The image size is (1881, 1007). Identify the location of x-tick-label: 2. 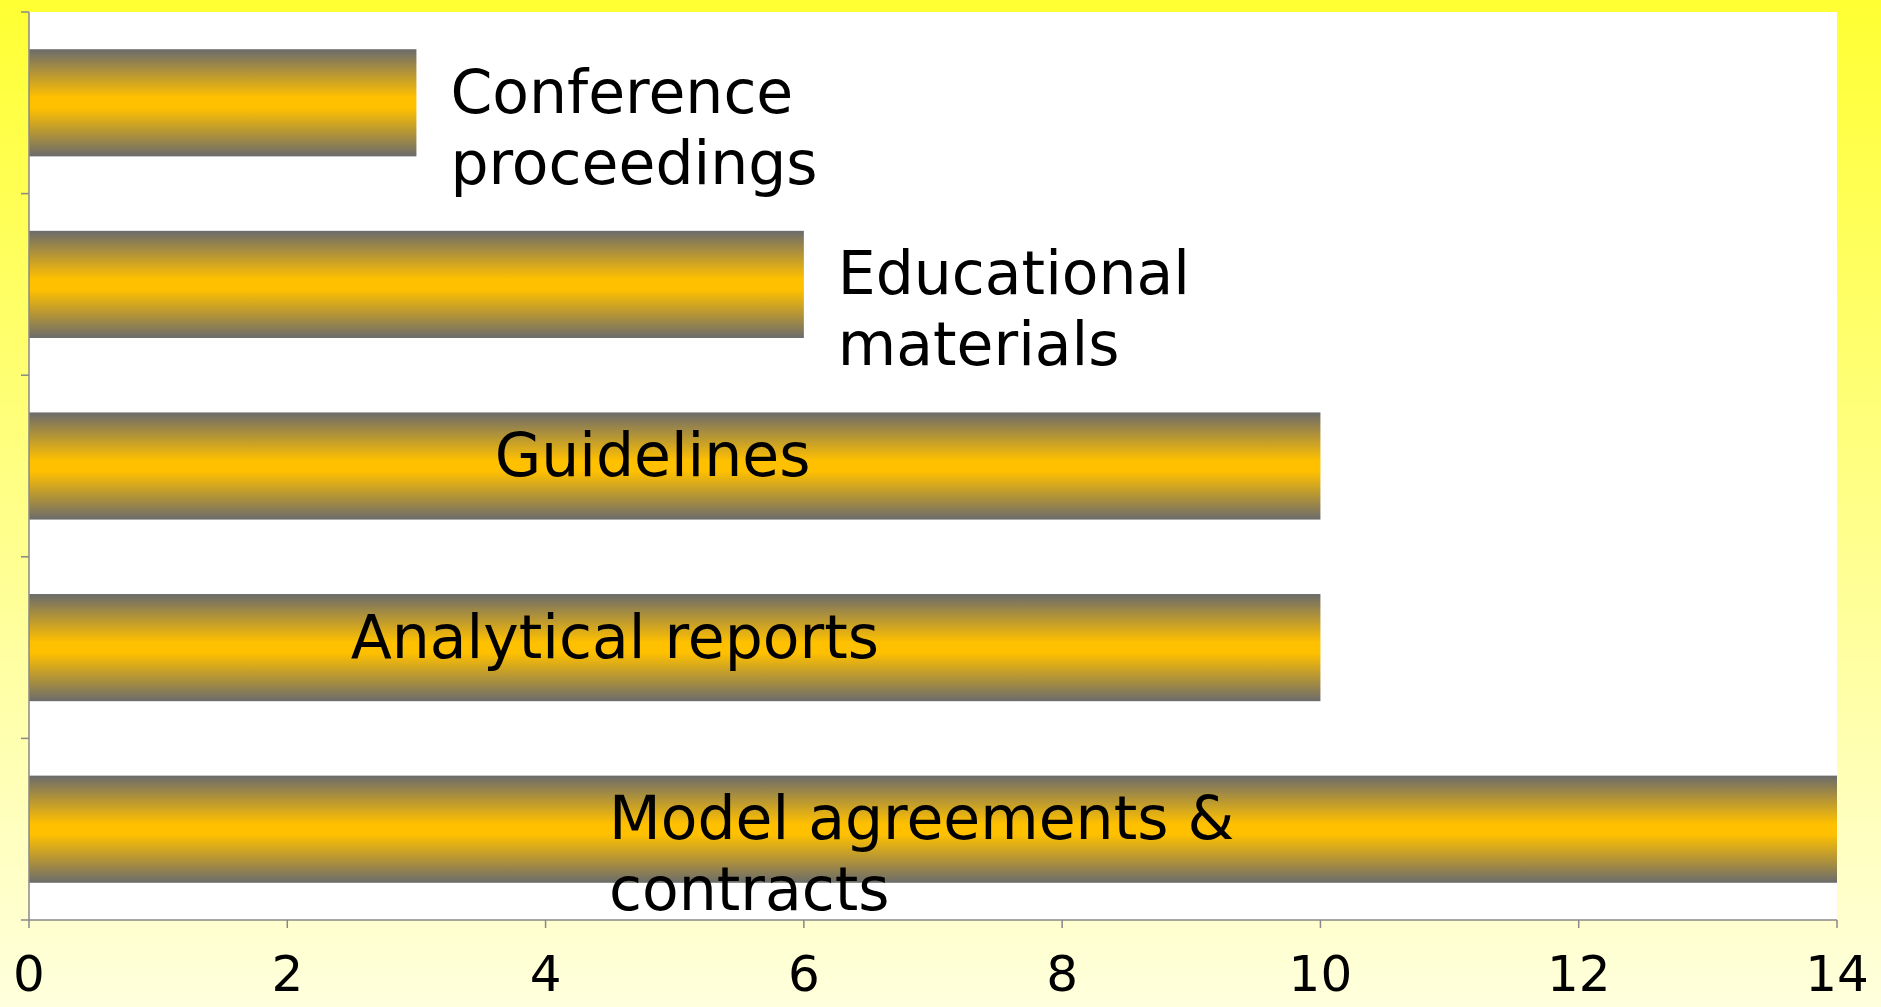
(287, 974).